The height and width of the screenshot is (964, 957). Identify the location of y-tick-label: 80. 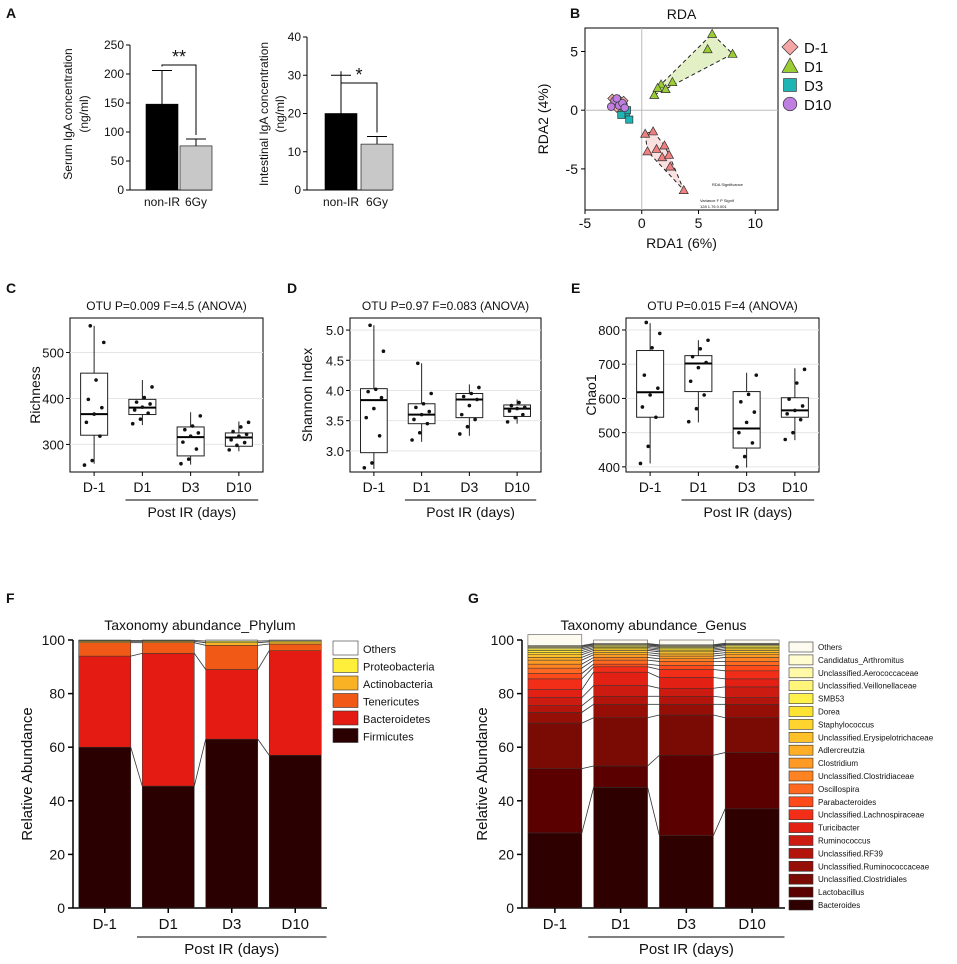
(57, 694).